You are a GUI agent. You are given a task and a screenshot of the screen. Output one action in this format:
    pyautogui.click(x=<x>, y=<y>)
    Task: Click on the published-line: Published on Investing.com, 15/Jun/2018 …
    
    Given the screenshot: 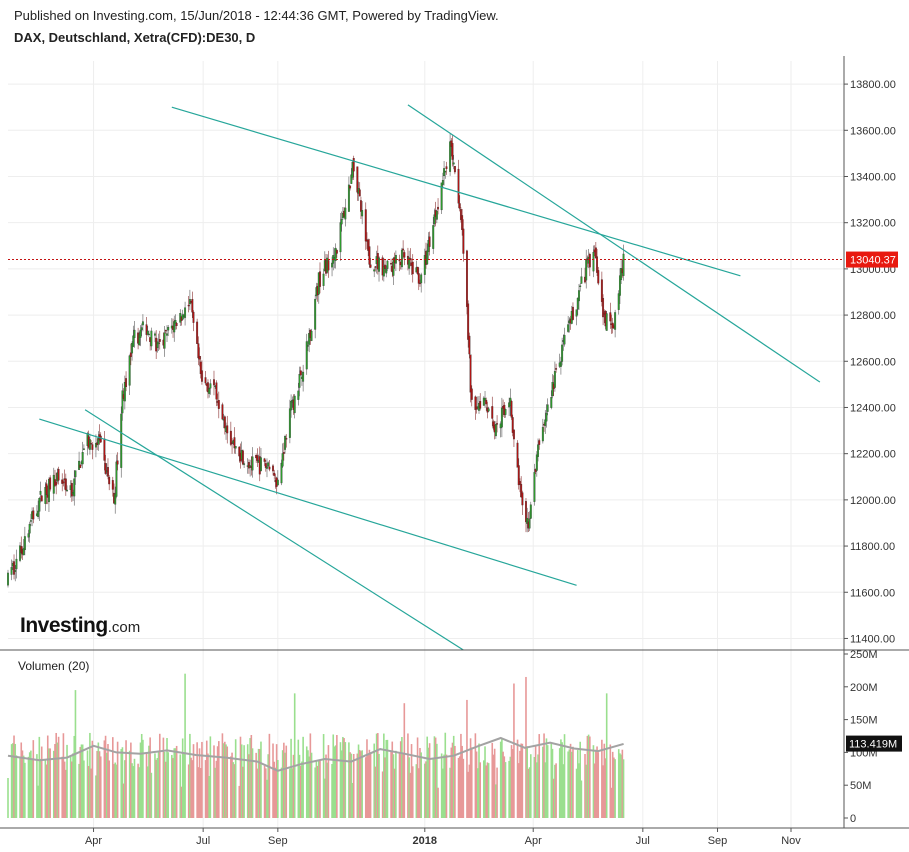 What is the action you would take?
    pyautogui.click(x=256, y=15)
    